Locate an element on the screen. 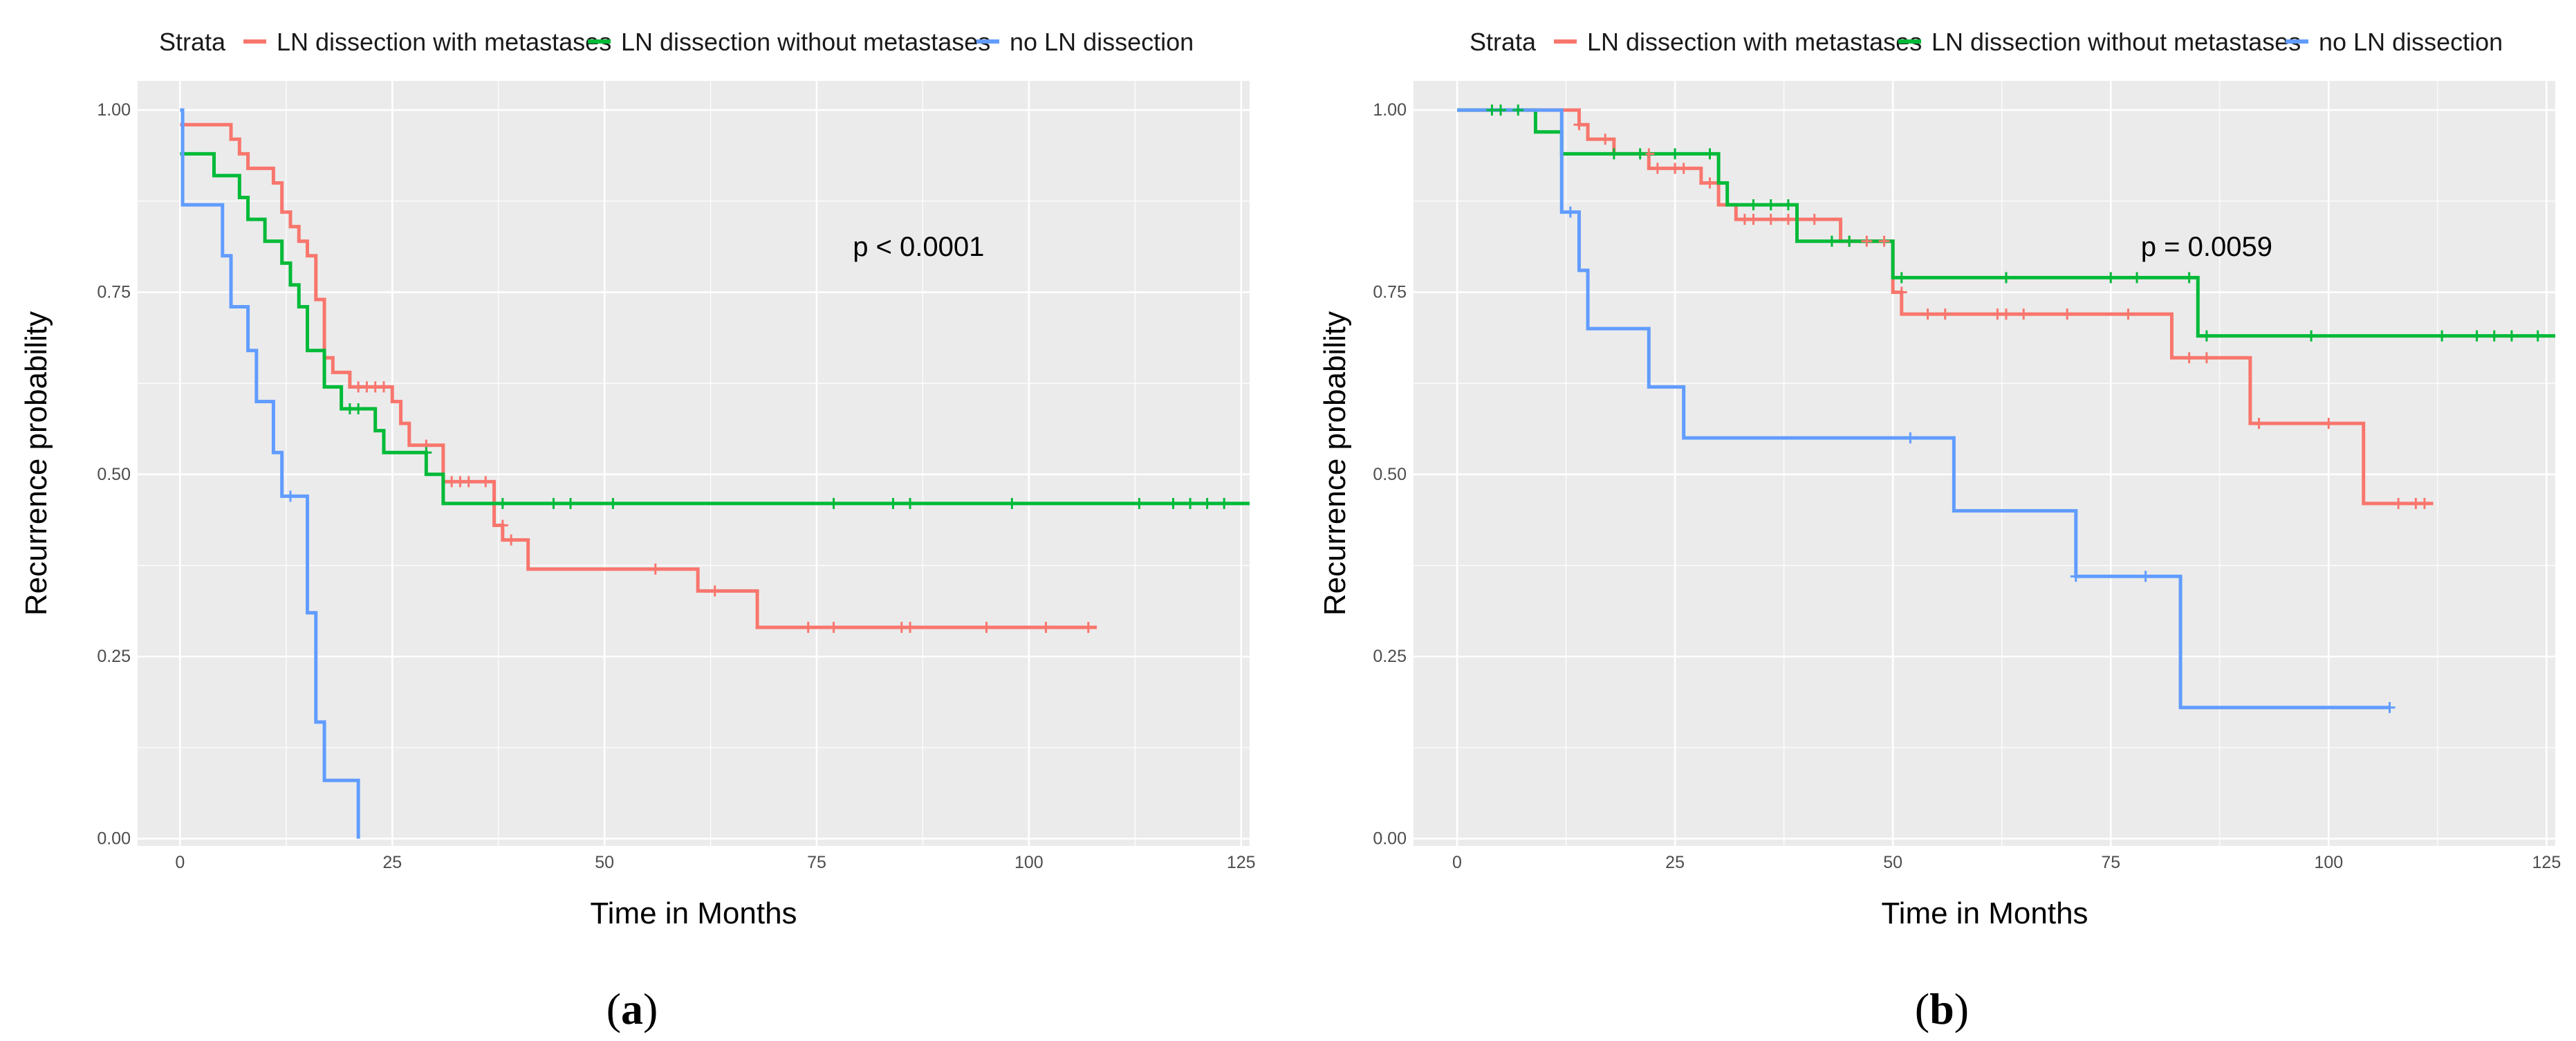 The width and height of the screenshot is (2576, 1041). y-tick-label: 1.00 is located at coordinates (114, 110).